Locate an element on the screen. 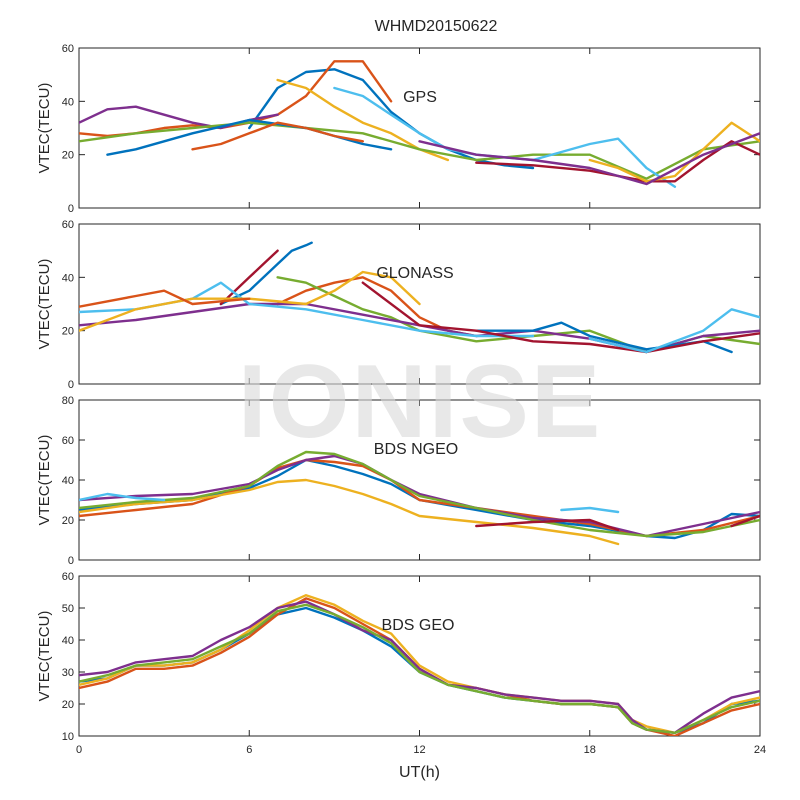 This screenshot has height=800, width=800. y-tick-label: 30 is located at coordinates (68, 673).